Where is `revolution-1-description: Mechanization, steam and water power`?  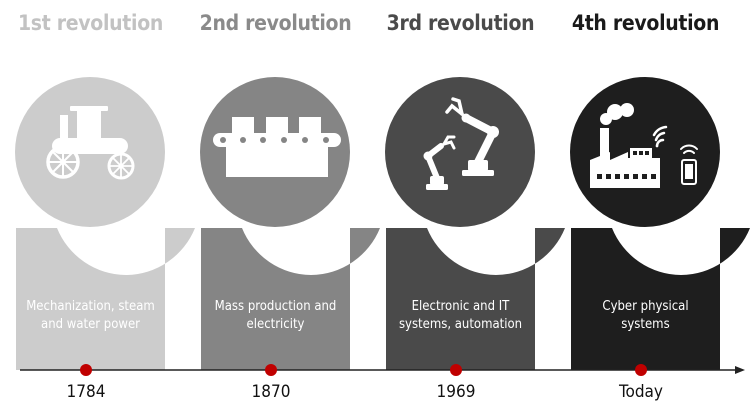 revolution-1-description: Mechanization, steam and water power is located at coordinates (90, 316).